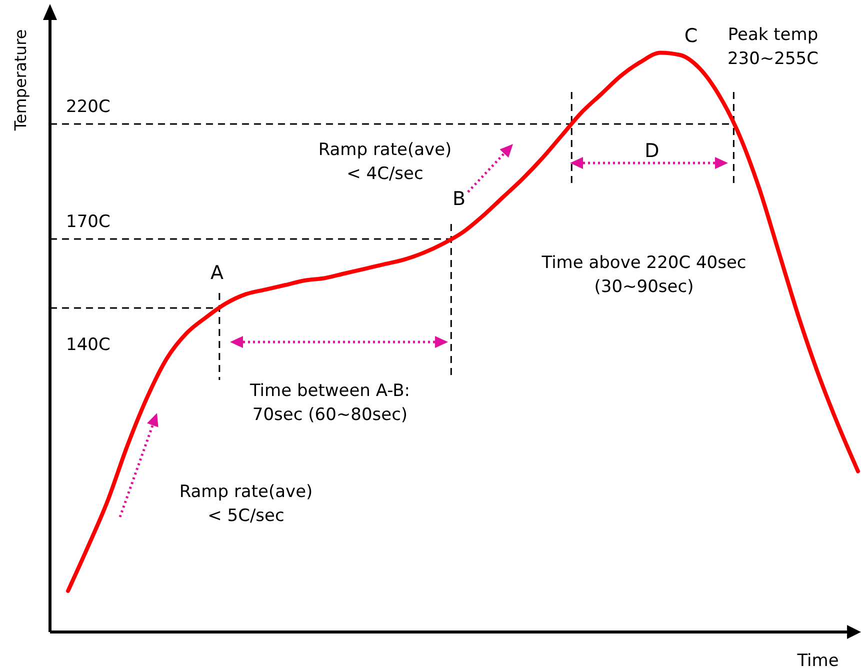 This screenshot has height=671, width=861. What do you see at coordinates (246, 504) in the screenshot?
I see `annotation: Ramp rate(ave) < 5C/sec` at bounding box center [246, 504].